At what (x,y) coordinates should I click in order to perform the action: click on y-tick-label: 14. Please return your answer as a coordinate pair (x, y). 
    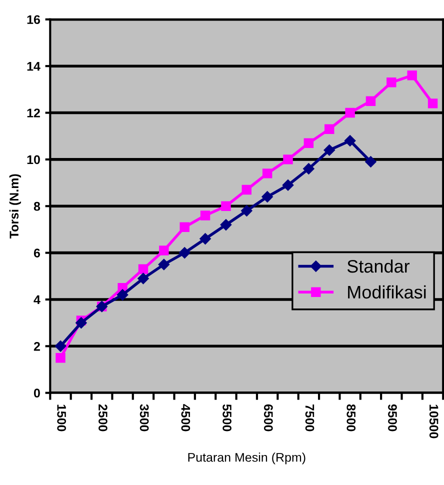
    Looking at the image, I should click on (33, 66).